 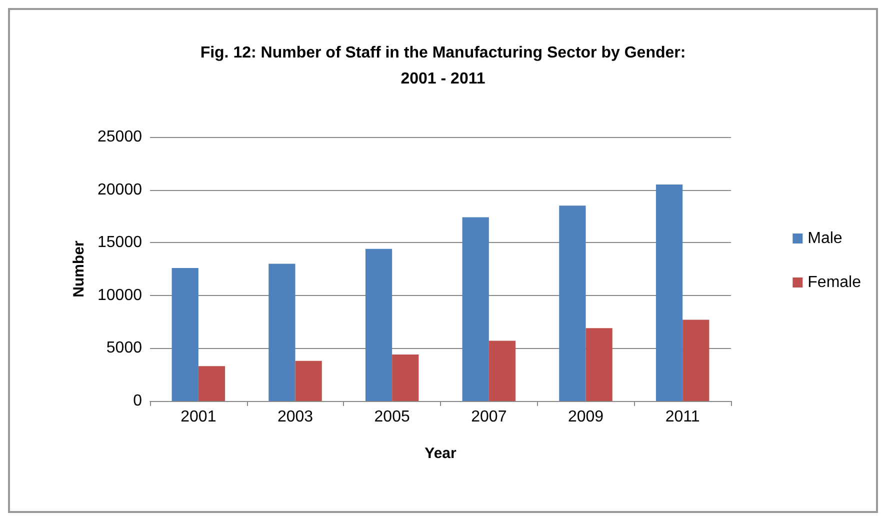 I want to click on y-tick-label: 20000, so click(x=120, y=189).